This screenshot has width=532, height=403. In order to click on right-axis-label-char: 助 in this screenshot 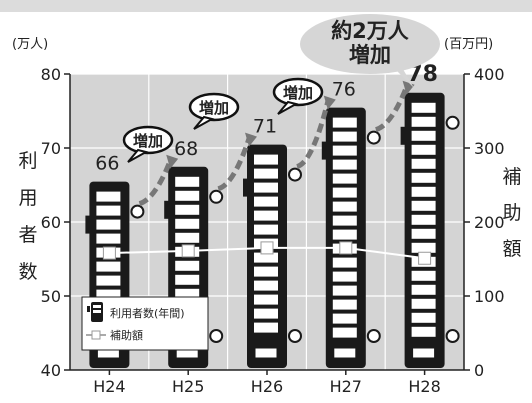, I will do `click(511, 213)`.